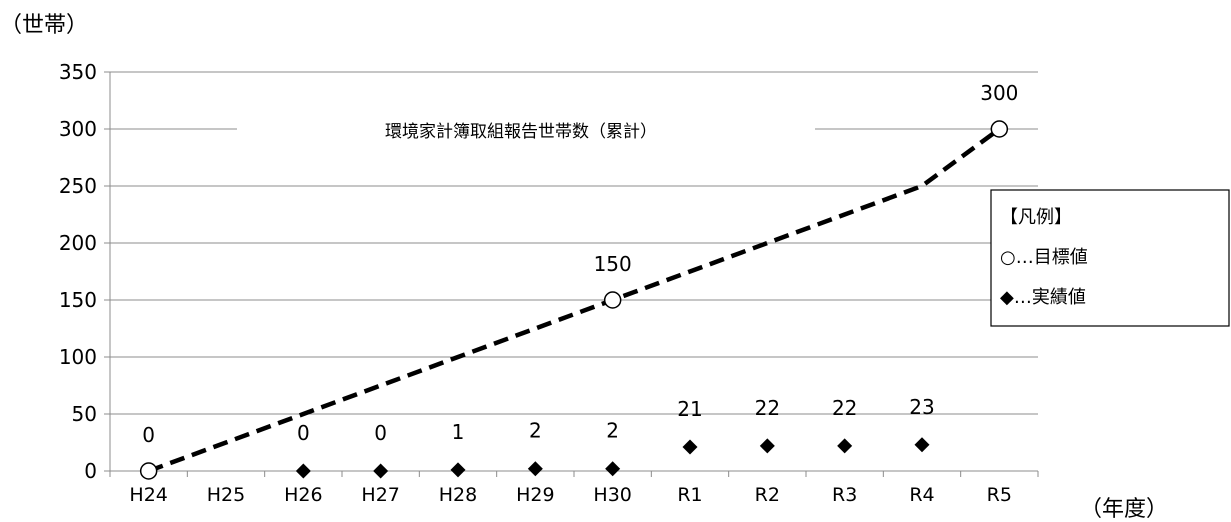 The height and width of the screenshot is (522, 1231). Describe the element at coordinates (999, 129) in the screenshot. I see `target-marker-R5` at that location.